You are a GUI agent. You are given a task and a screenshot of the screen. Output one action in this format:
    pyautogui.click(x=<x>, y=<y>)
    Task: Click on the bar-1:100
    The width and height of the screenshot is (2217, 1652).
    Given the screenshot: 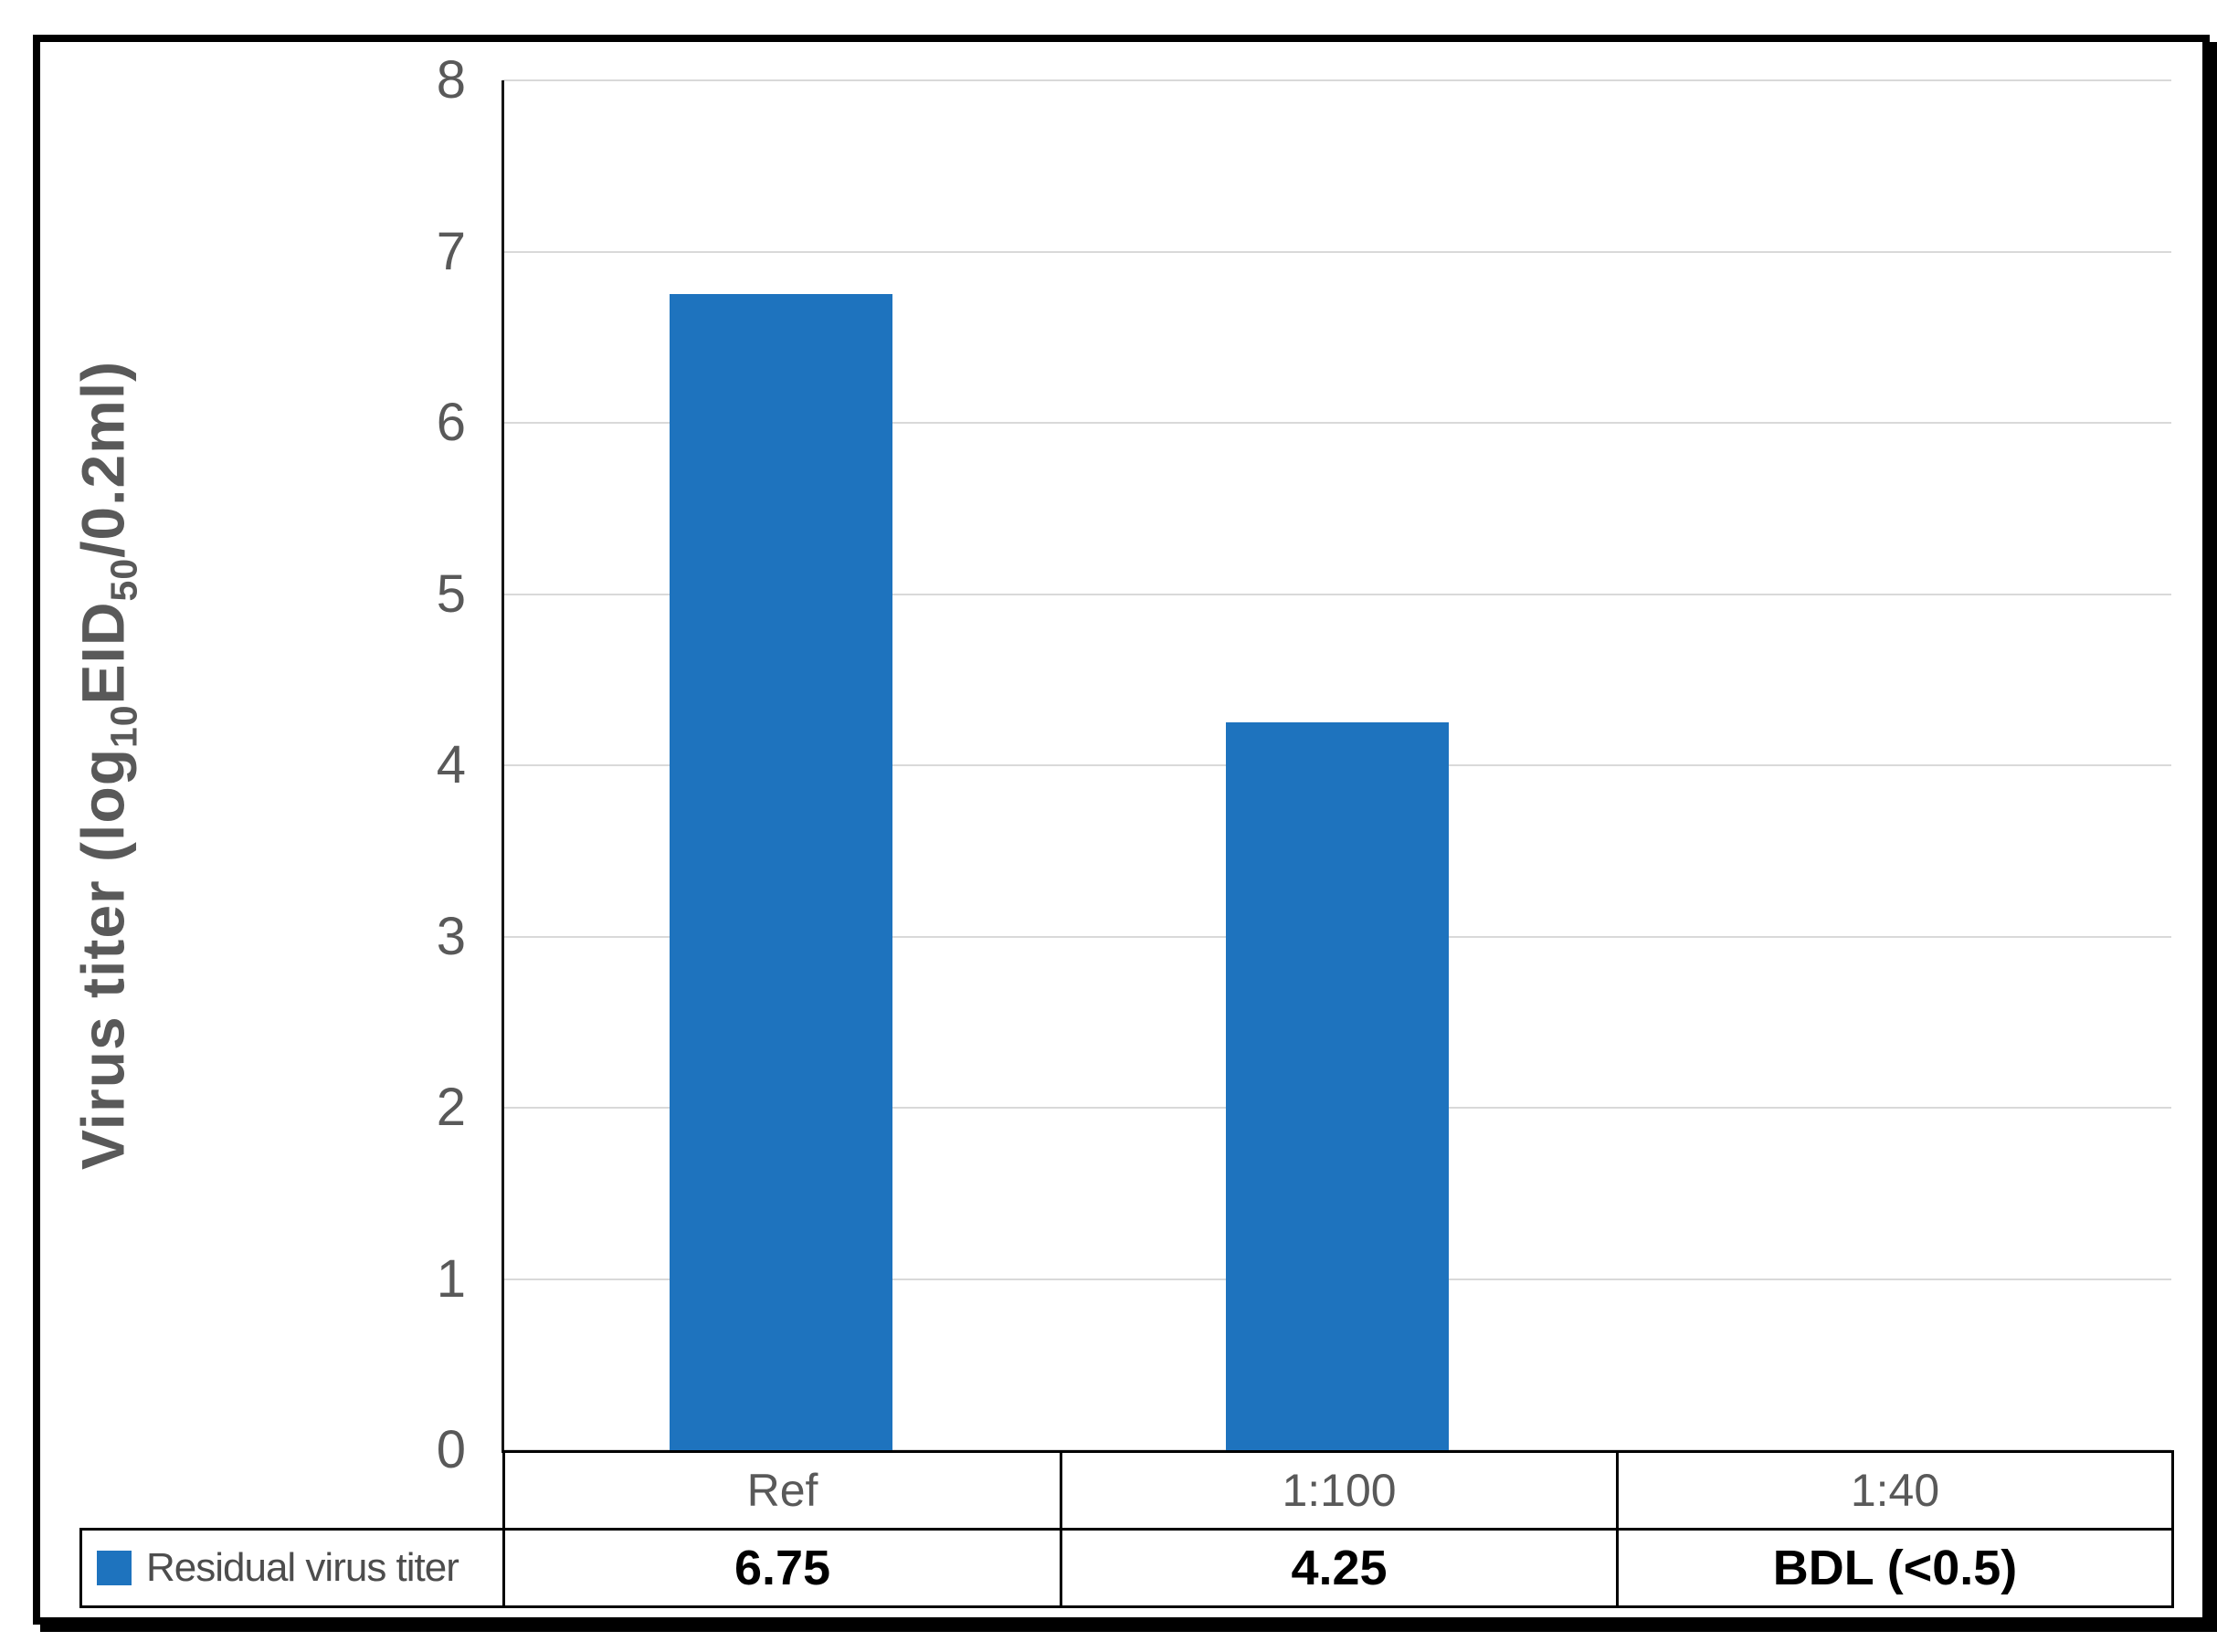 What is the action you would take?
    pyautogui.click(x=1337, y=1086)
    